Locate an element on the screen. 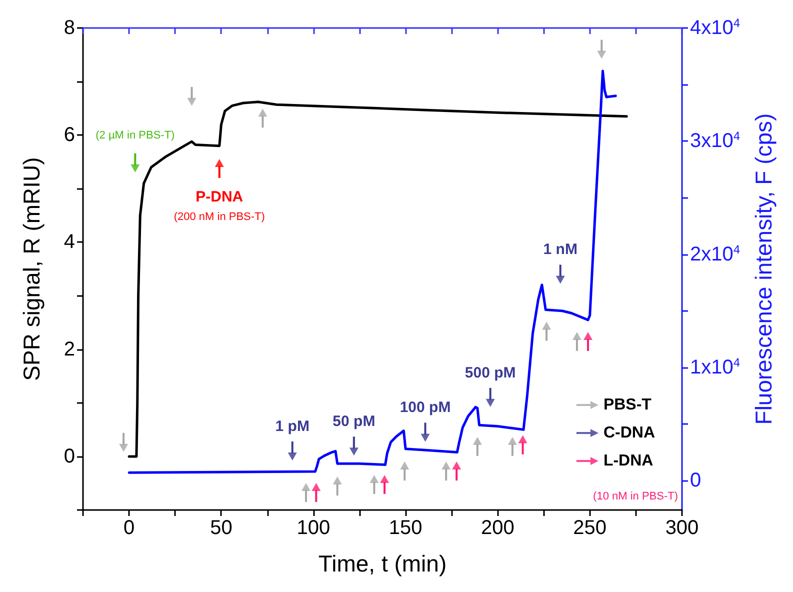  x-tick-label: 50 is located at coordinates (221, 528).